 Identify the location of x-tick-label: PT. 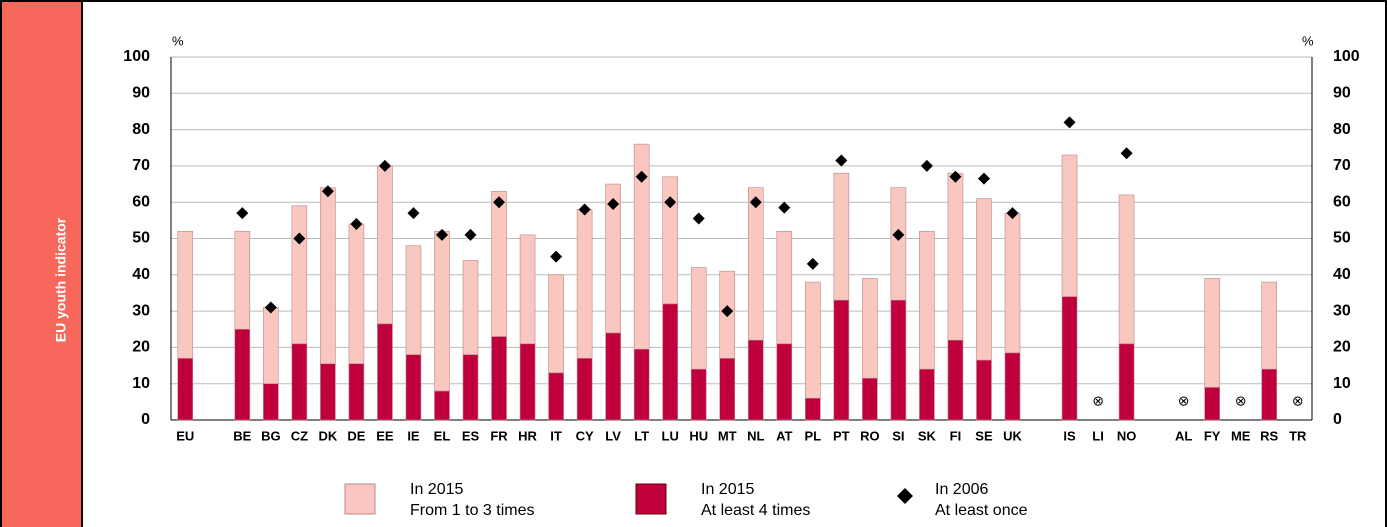
(841, 435).